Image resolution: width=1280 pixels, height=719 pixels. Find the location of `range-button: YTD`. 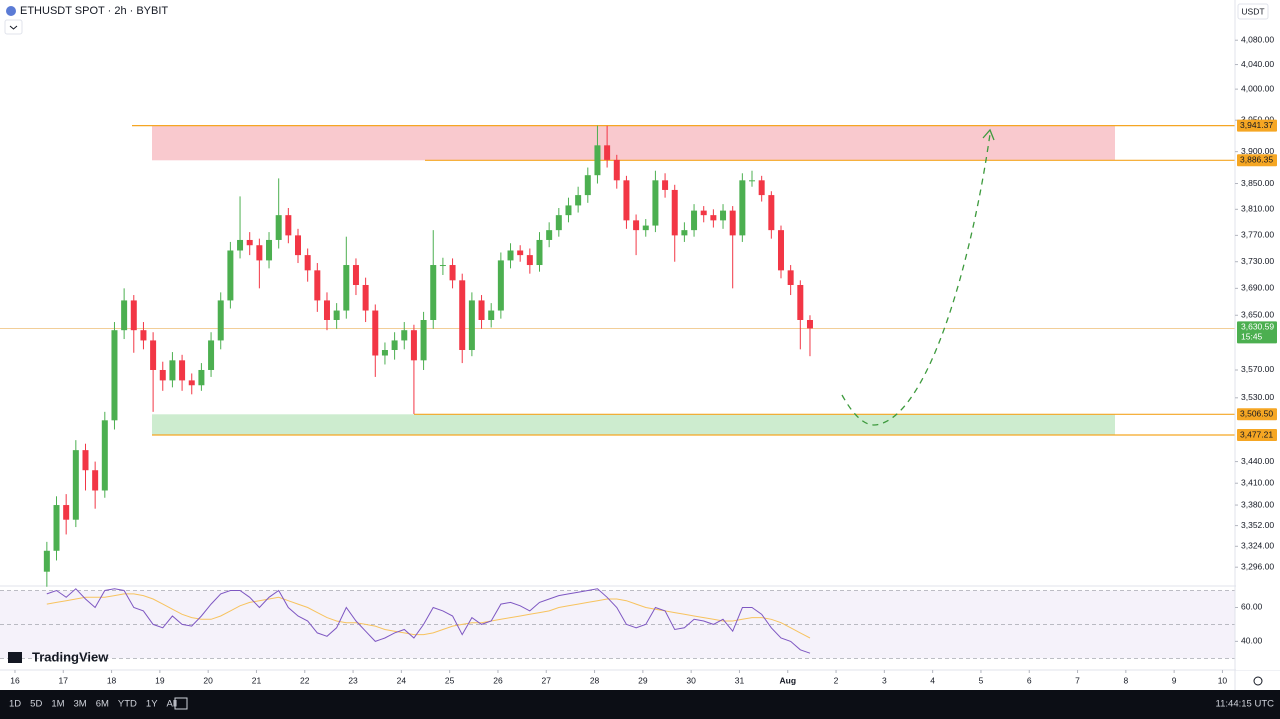

range-button: YTD is located at coordinates (127, 704).